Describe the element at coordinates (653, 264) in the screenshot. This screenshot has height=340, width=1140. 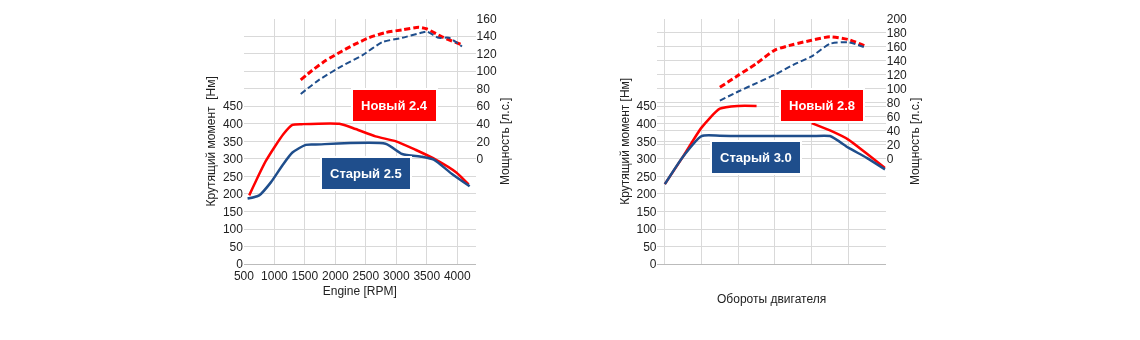
I see `y-tick-label: 0` at that location.